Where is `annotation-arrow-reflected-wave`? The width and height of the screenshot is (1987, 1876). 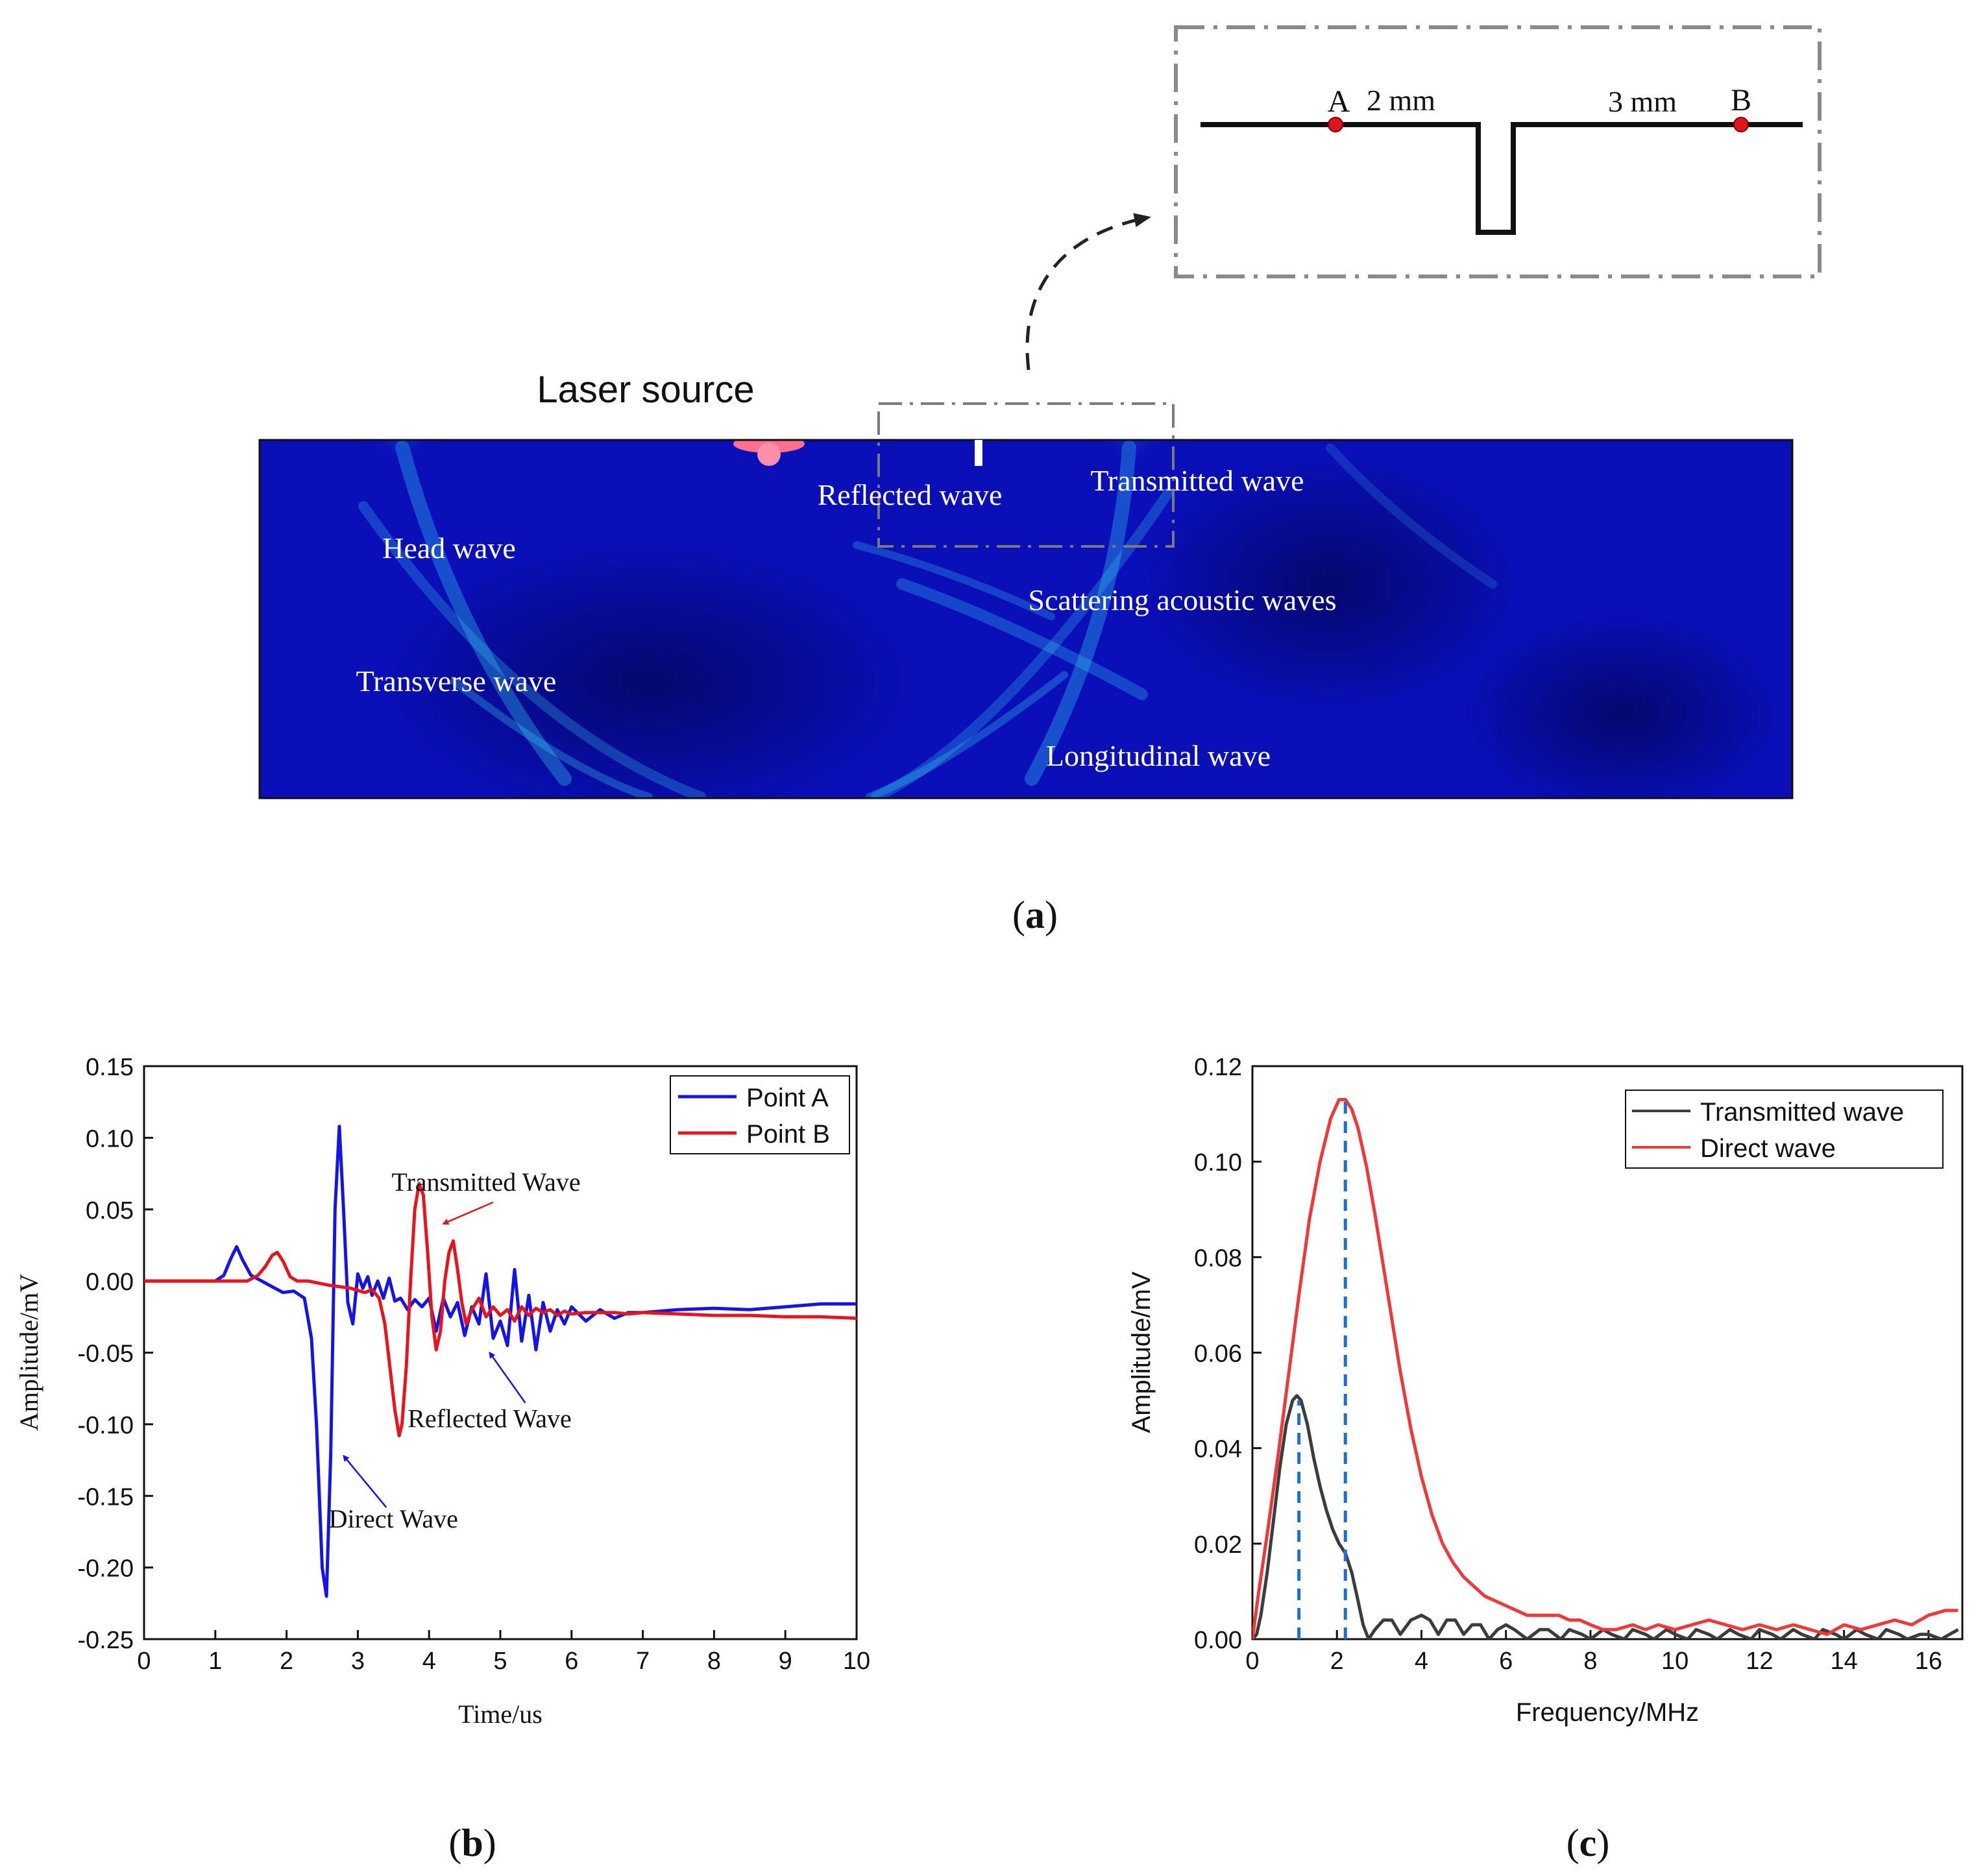 annotation-arrow-reflected-wave is located at coordinates (507, 1377).